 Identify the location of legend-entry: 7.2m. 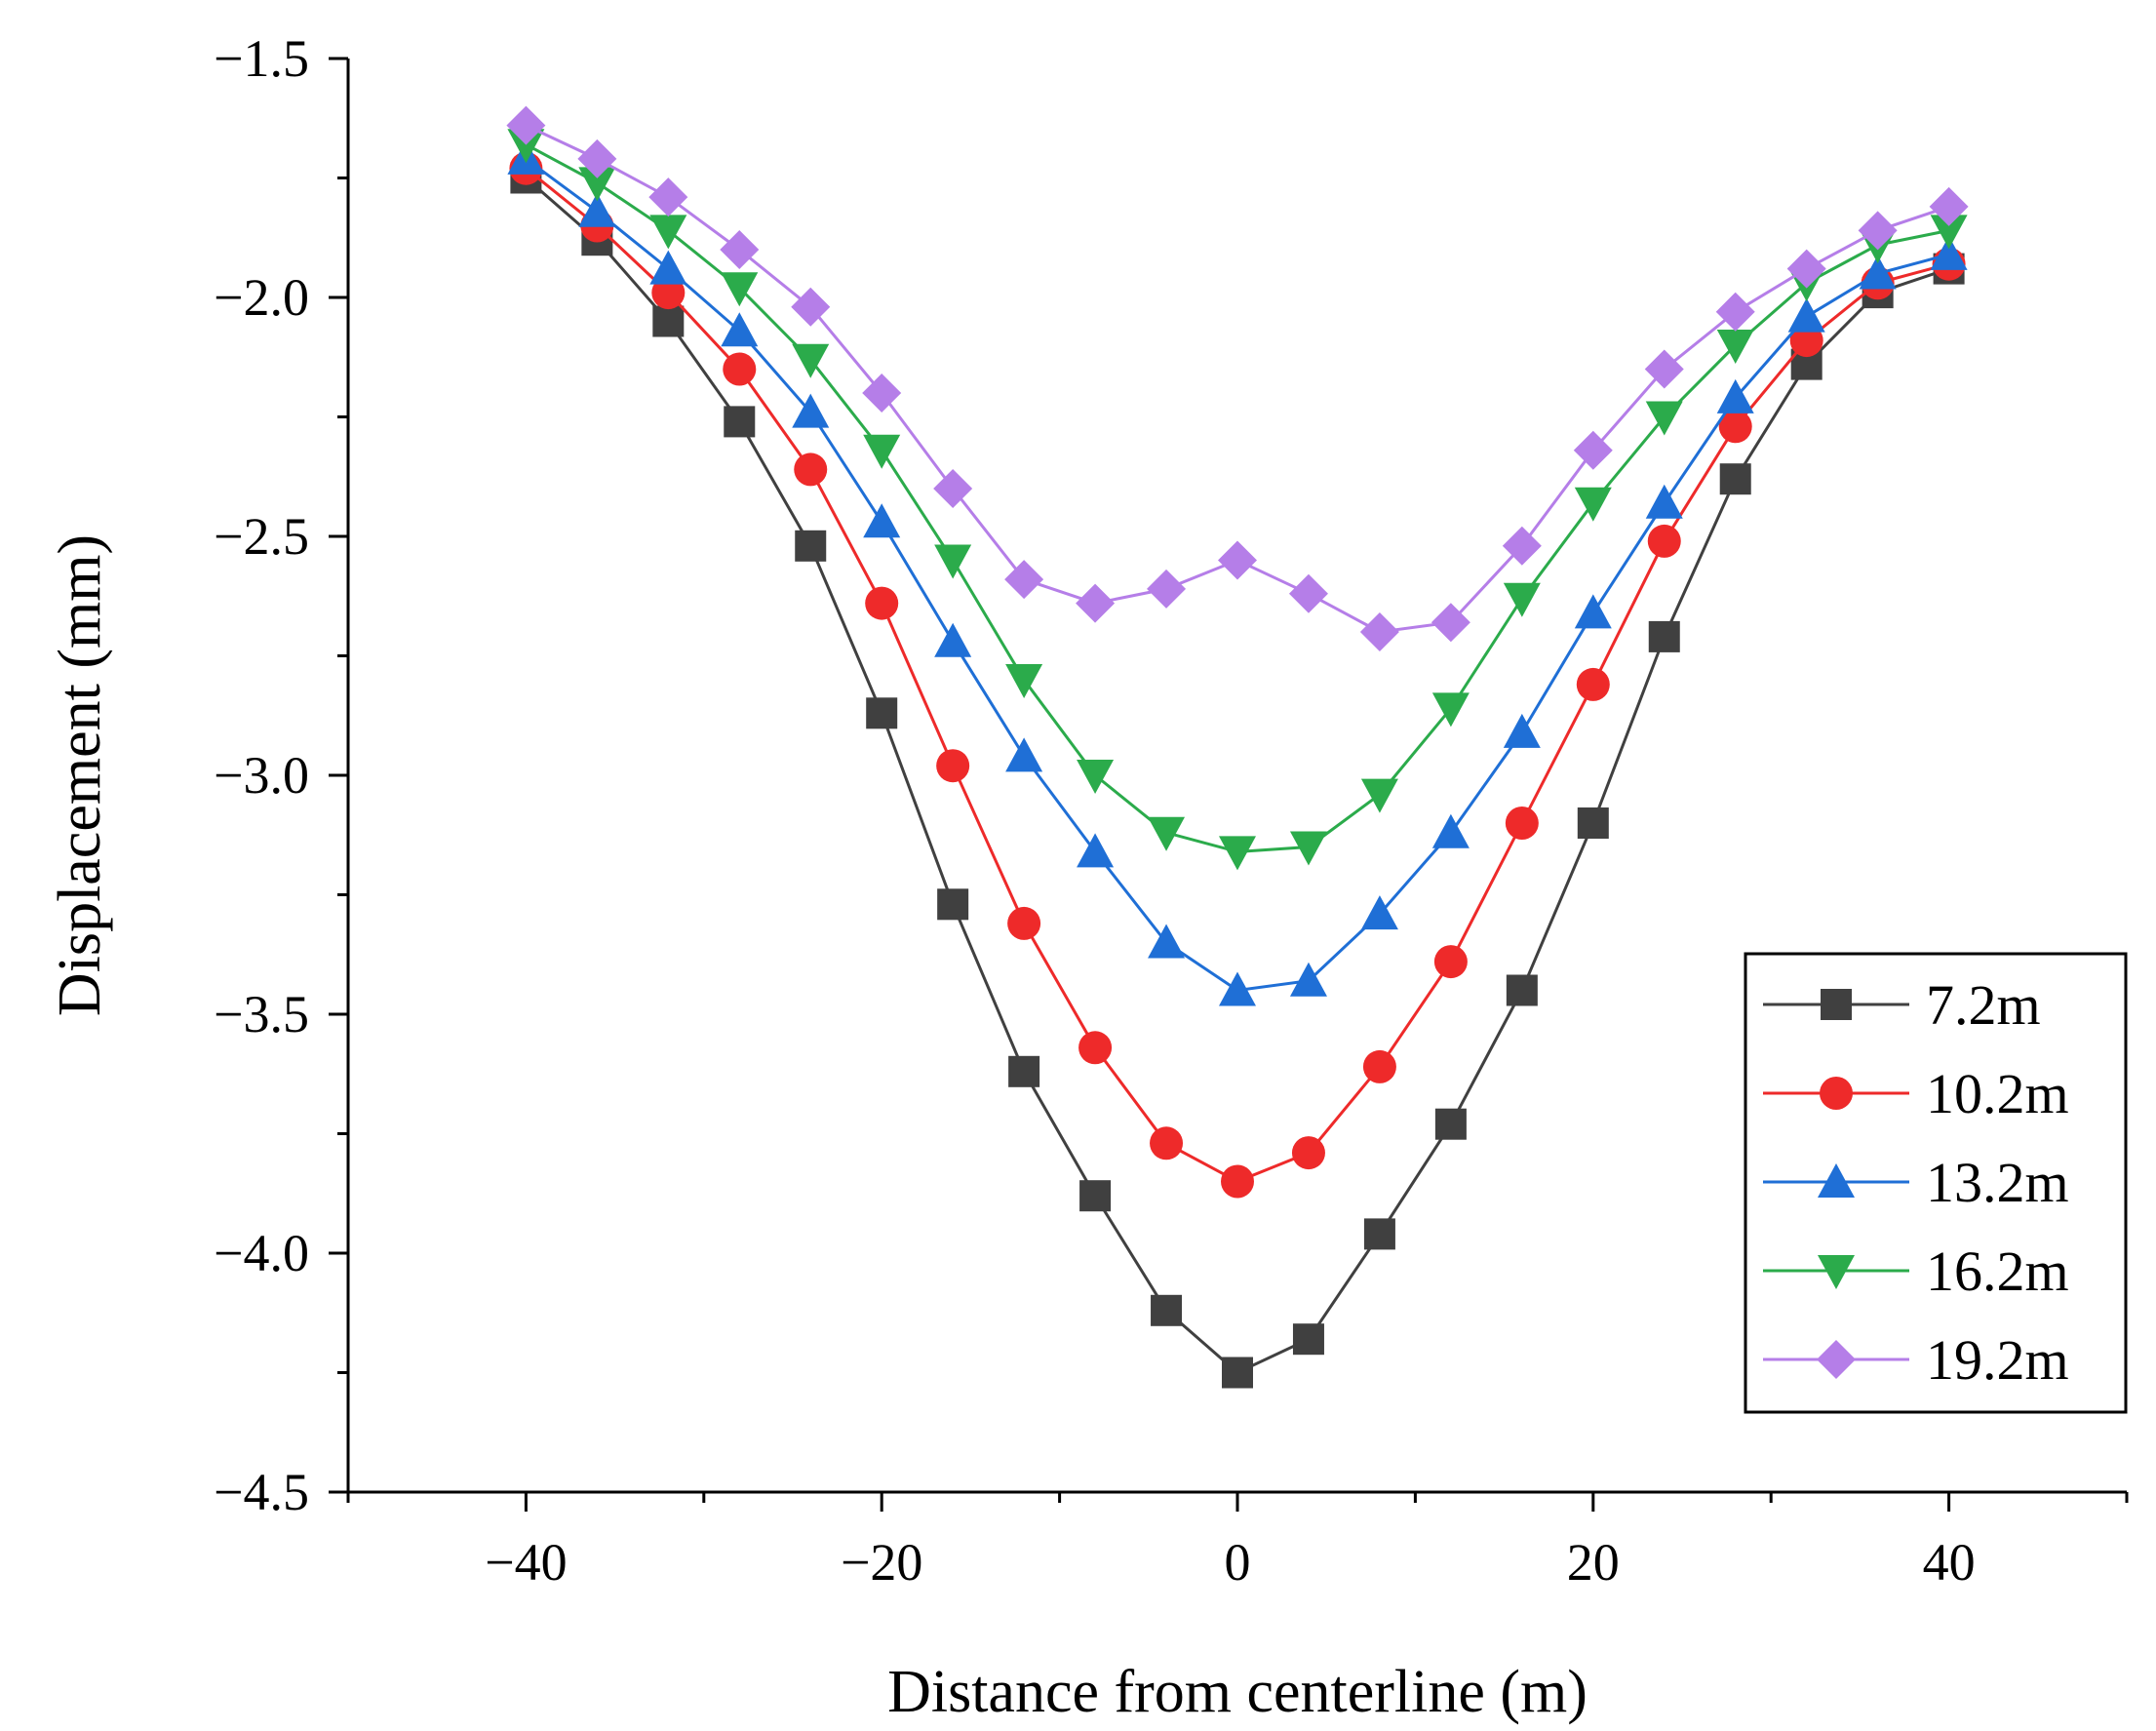
(1902, 1005).